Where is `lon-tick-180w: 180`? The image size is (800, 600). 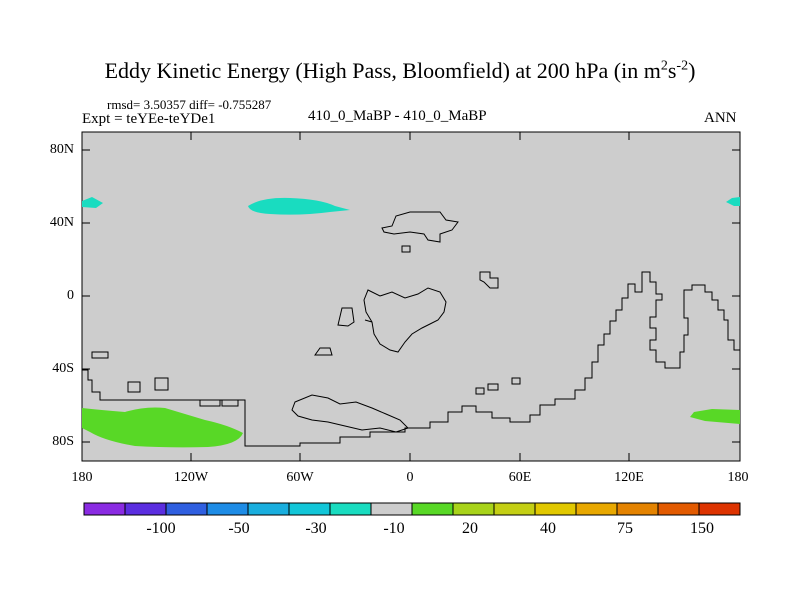
lon-tick-180w: 180 is located at coordinates (82, 477).